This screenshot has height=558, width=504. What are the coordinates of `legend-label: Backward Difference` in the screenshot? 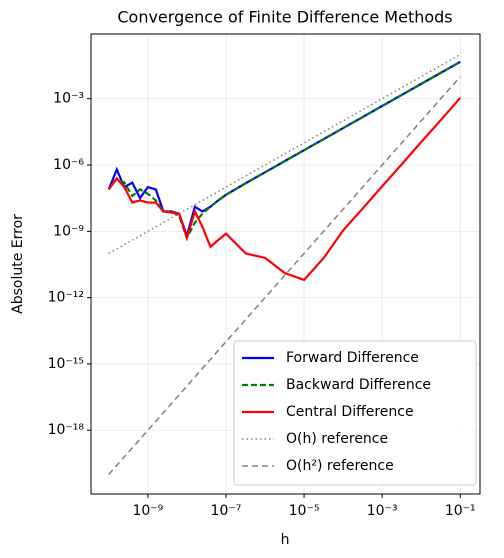 It's located at (358, 385).